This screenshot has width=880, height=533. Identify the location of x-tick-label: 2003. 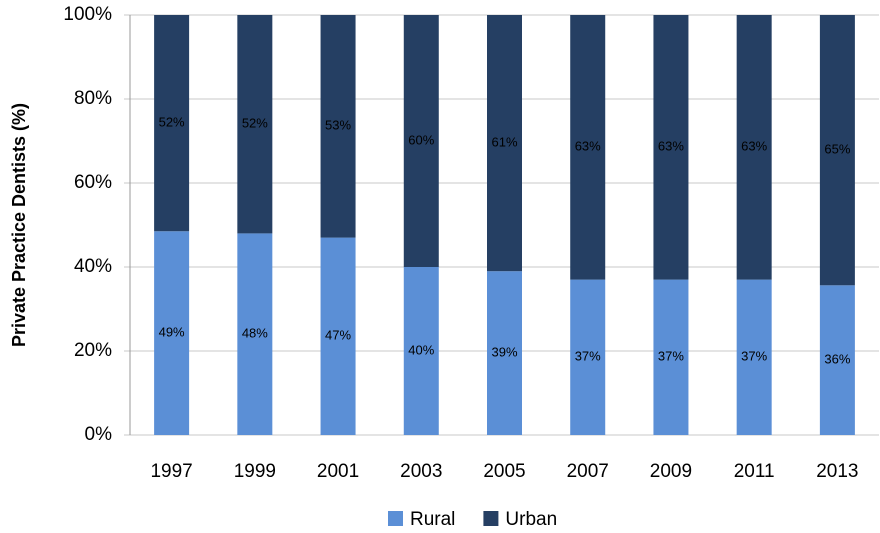
(421, 471).